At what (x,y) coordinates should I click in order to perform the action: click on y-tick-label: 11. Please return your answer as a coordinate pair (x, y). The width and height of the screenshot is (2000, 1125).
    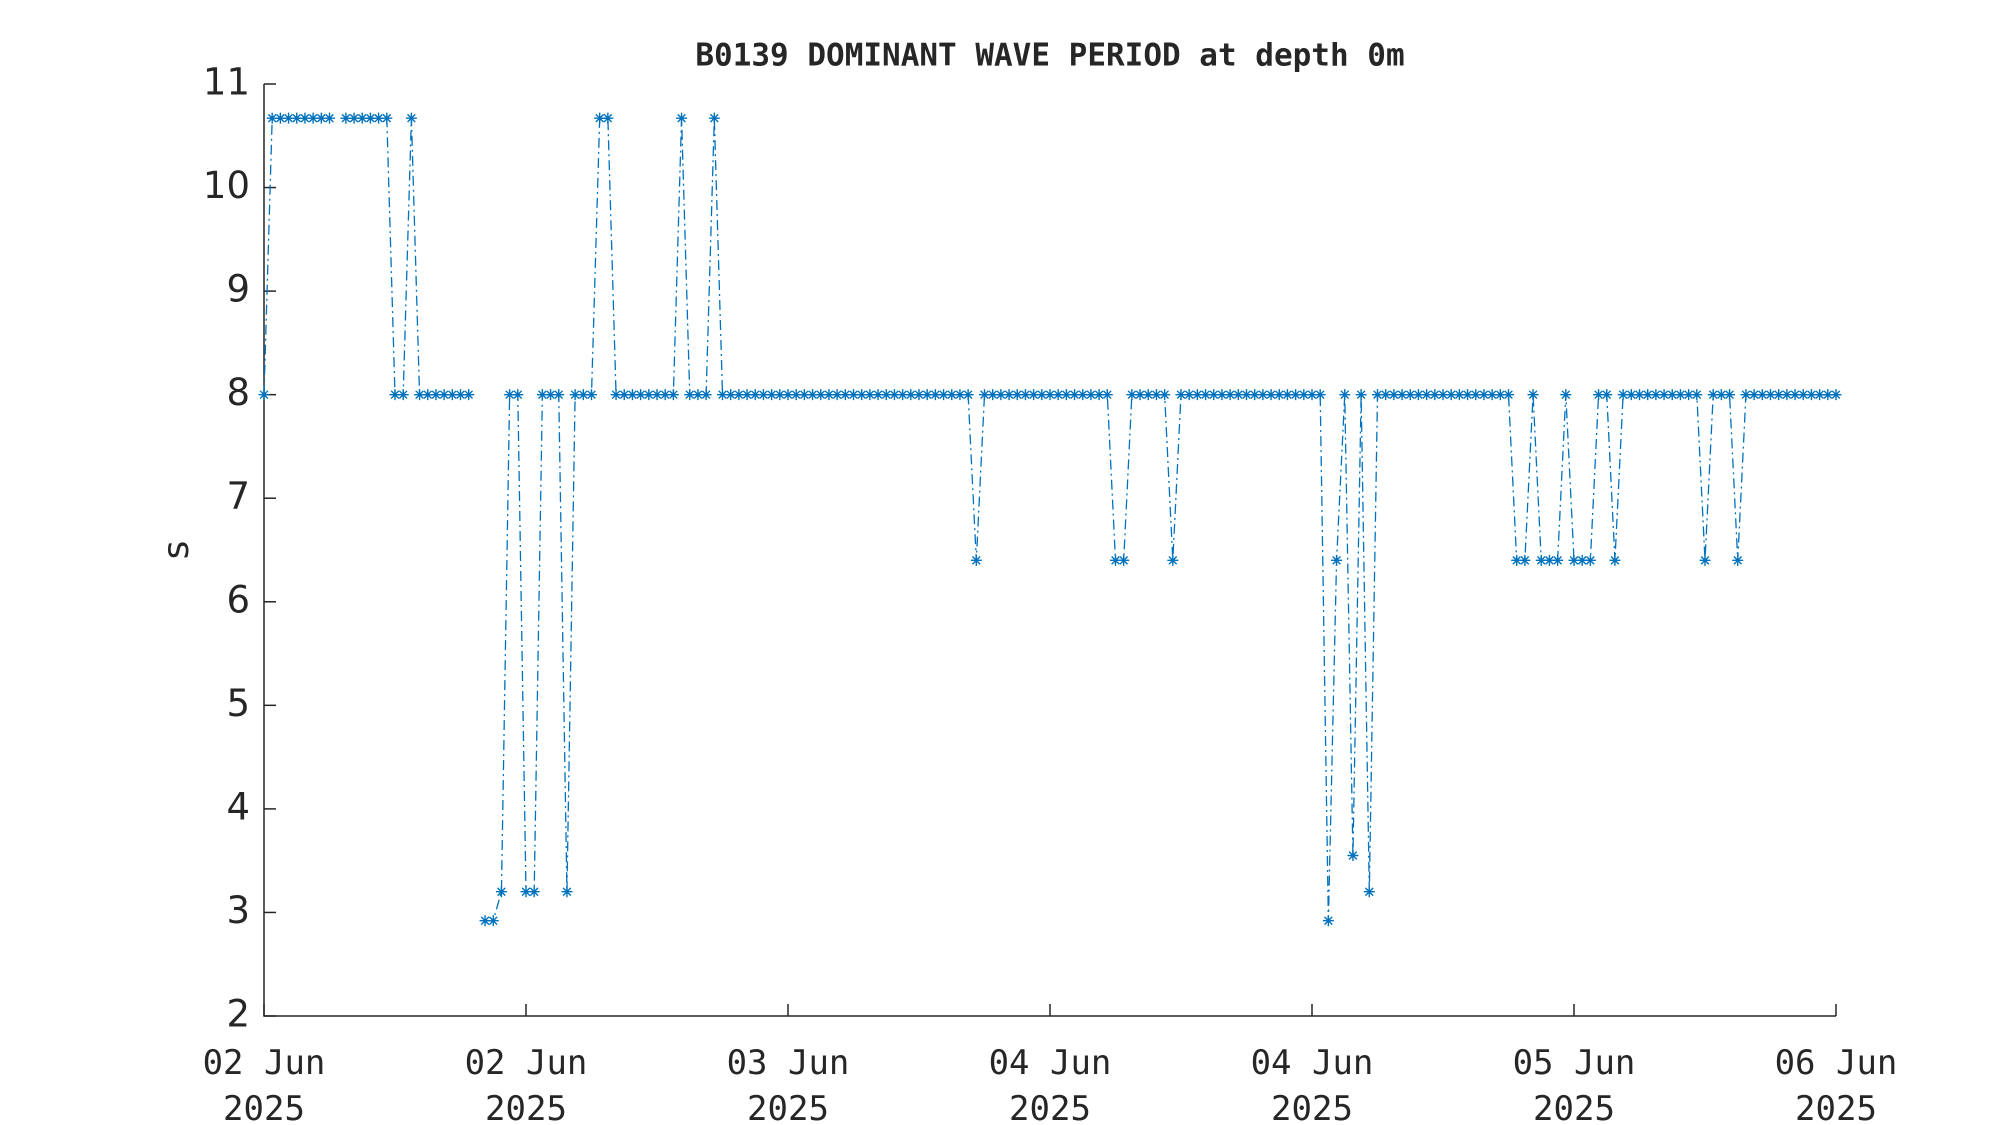
    Looking at the image, I should click on (226, 82).